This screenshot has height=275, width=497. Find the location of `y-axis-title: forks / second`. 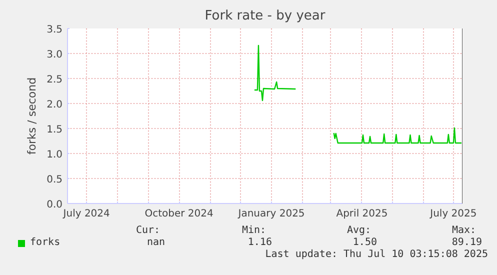

y-axis-title: forks / second is located at coordinates (32, 116).